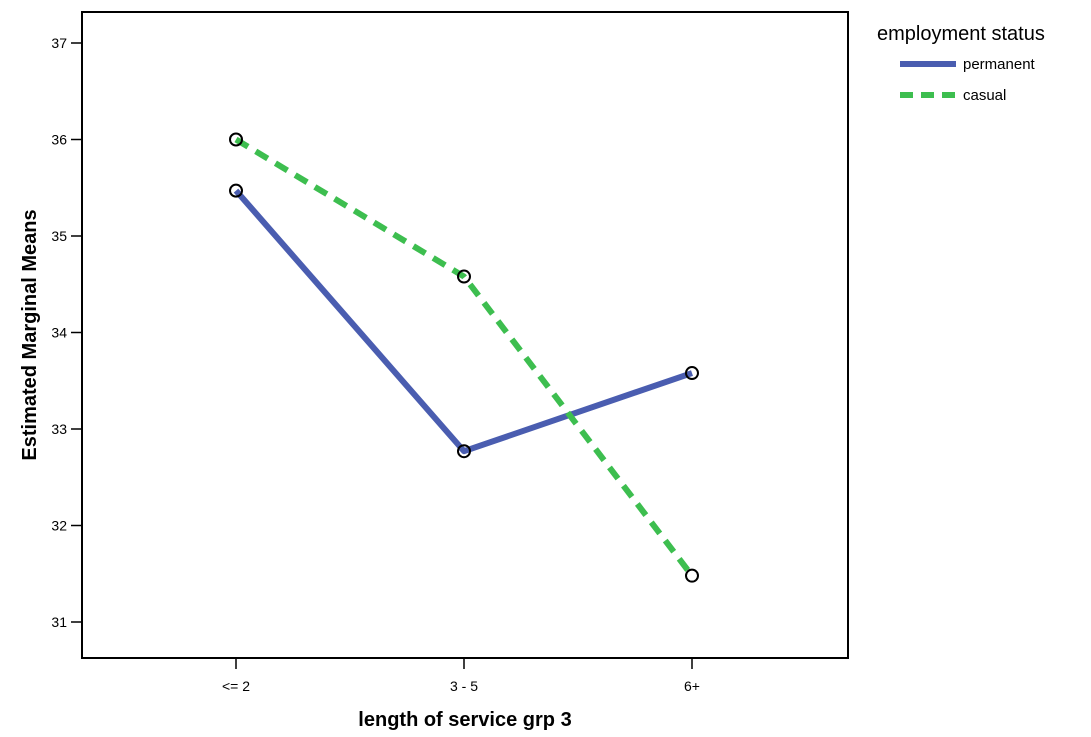  What do you see at coordinates (59, 622) in the screenshot?
I see `y-tick-label: 31` at bounding box center [59, 622].